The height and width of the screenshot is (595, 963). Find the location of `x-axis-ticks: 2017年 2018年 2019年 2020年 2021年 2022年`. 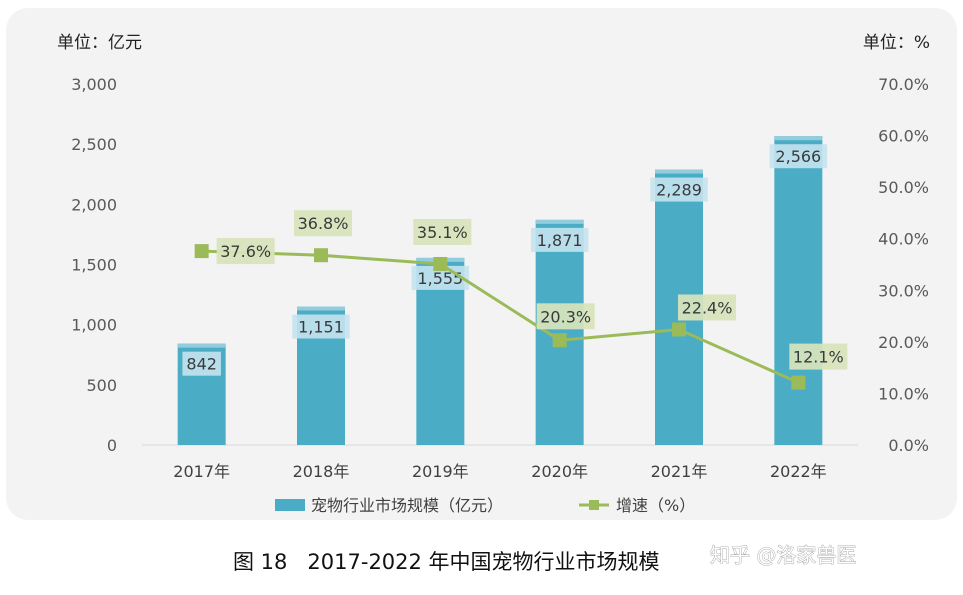

x-axis-ticks: 2017年 2018年 2019年 2020年 2021年 2022年 is located at coordinates (499, 471).